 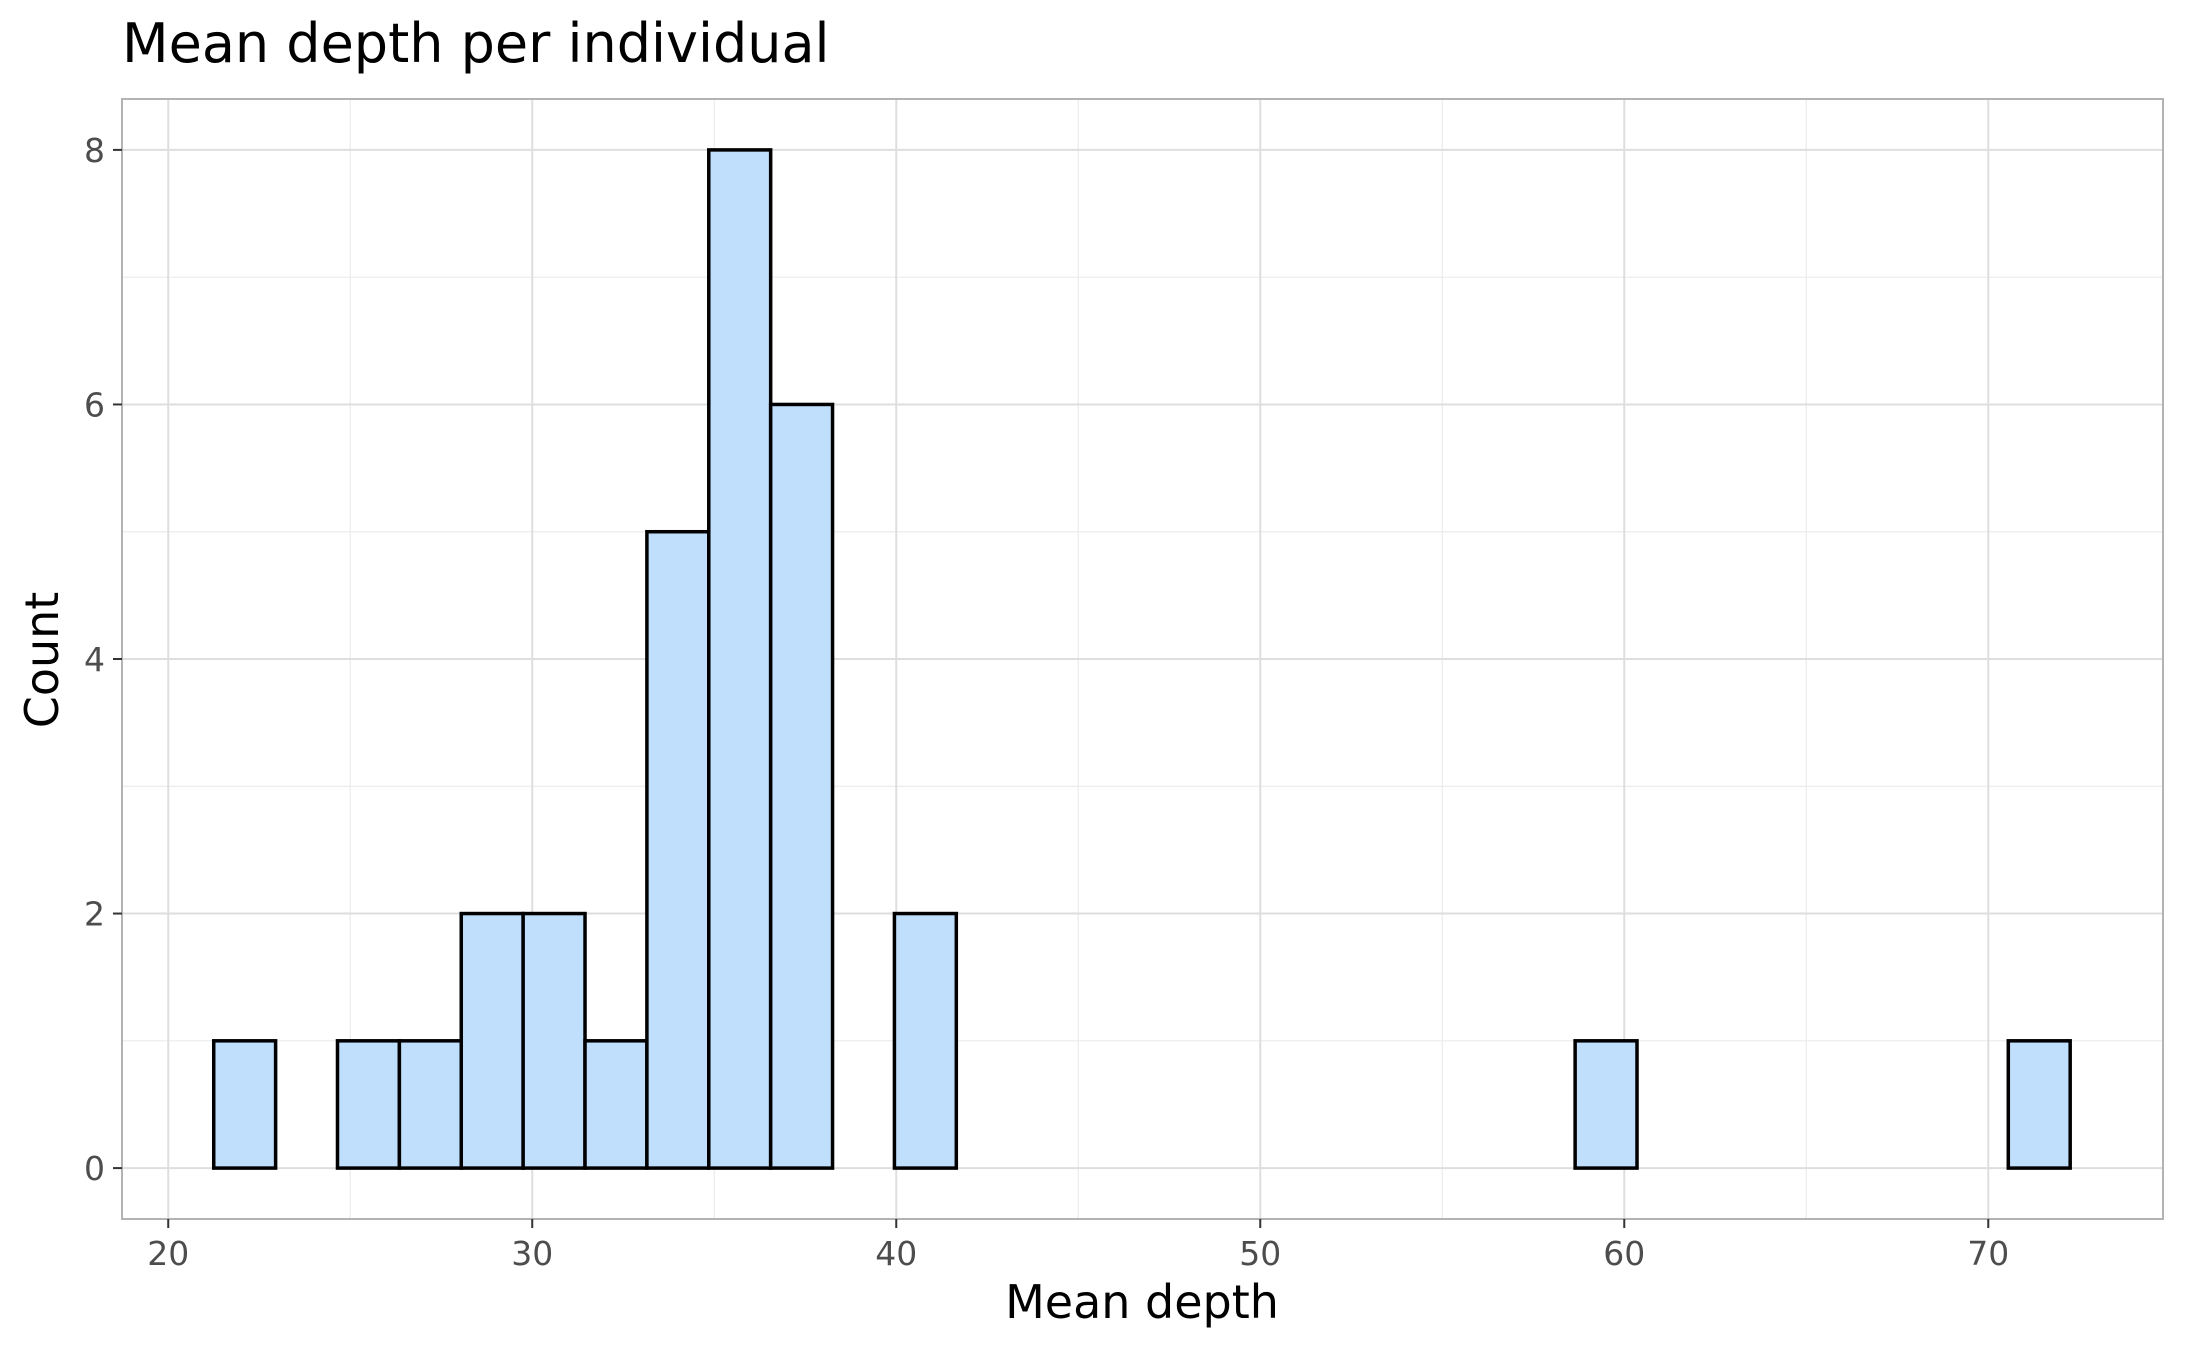 What do you see at coordinates (532, 1253) in the screenshot?
I see `x-tick-label: 30` at bounding box center [532, 1253].